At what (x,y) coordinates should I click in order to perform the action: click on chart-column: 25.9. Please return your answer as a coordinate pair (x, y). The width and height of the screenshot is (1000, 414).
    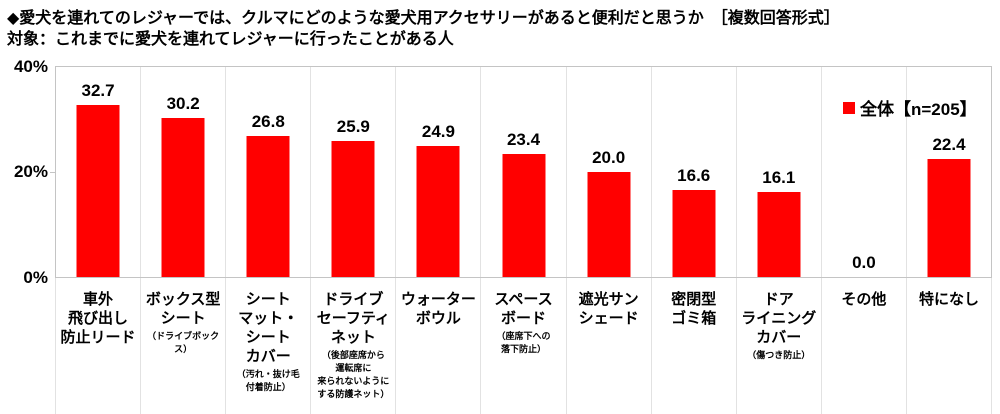
    Looking at the image, I should click on (354, 172).